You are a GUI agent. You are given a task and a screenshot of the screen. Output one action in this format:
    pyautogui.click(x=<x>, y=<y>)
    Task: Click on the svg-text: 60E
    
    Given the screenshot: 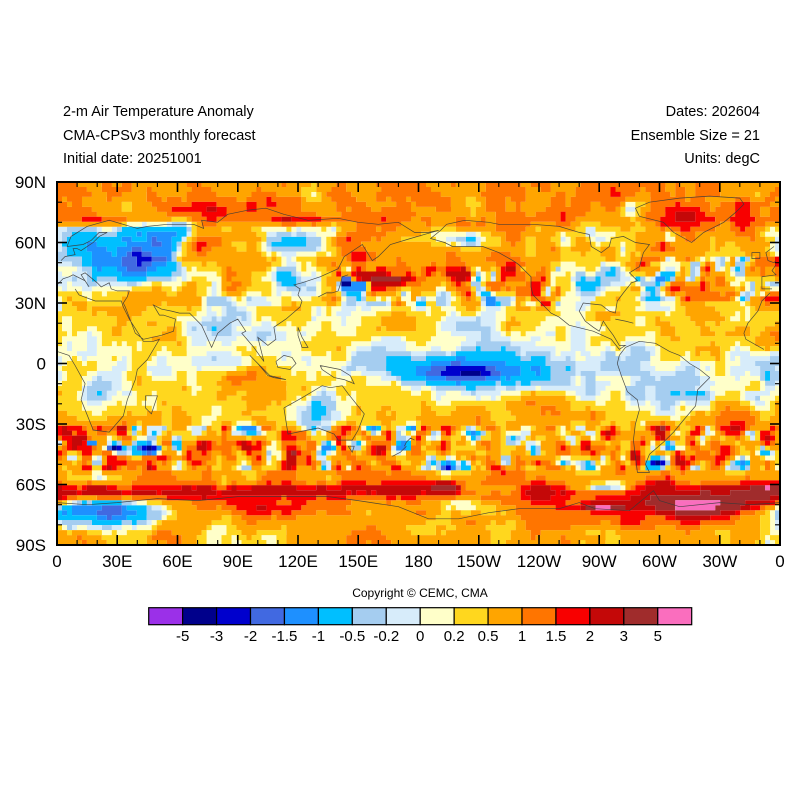 What is the action you would take?
    pyautogui.click(x=177, y=561)
    